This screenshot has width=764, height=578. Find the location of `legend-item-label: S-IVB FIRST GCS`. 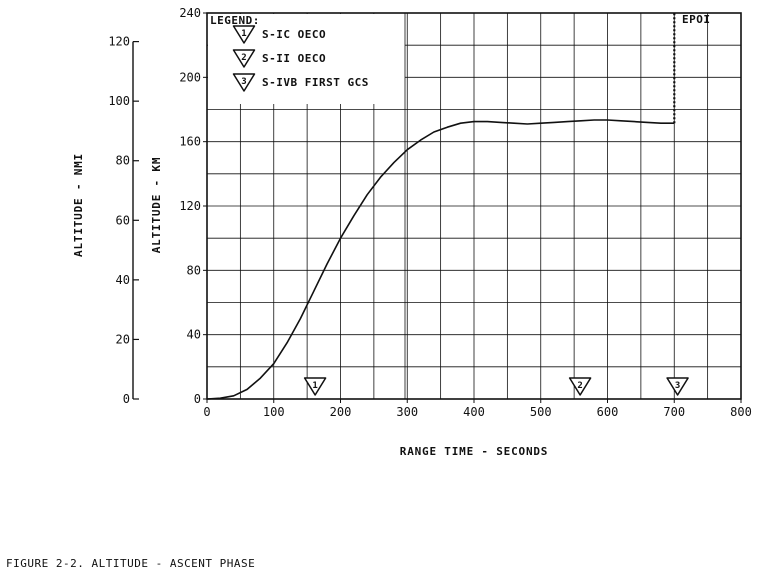

legend-item-label: S-IVB FIRST GCS is located at coordinates (315, 82).